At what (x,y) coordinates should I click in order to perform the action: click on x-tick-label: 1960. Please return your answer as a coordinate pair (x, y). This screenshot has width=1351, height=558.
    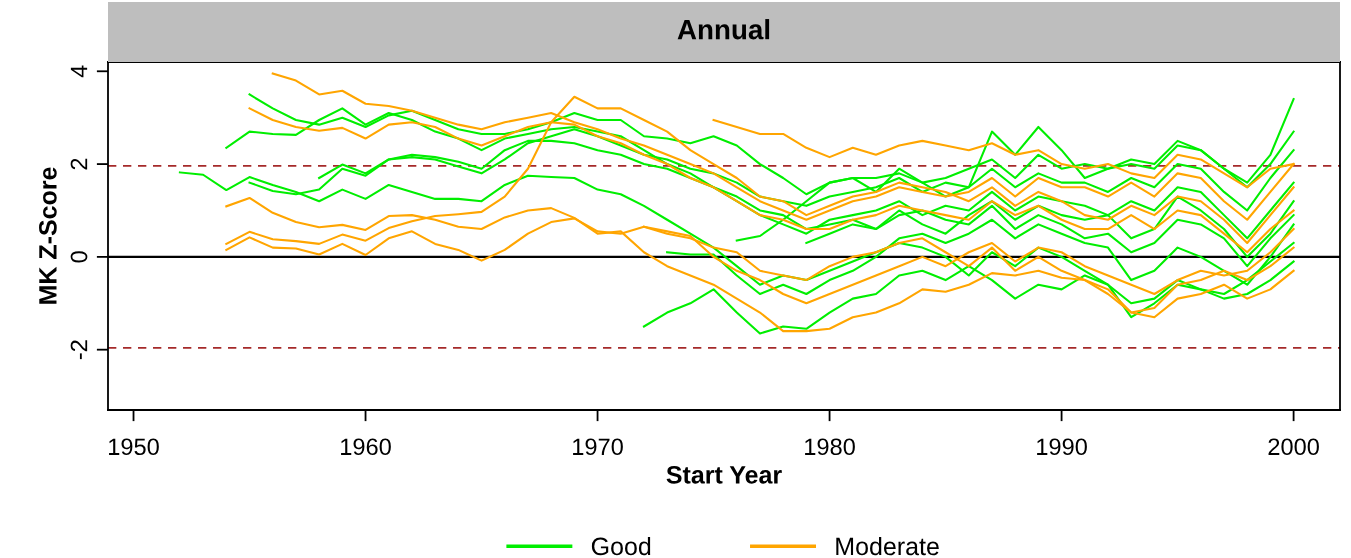
    Looking at the image, I should click on (366, 447).